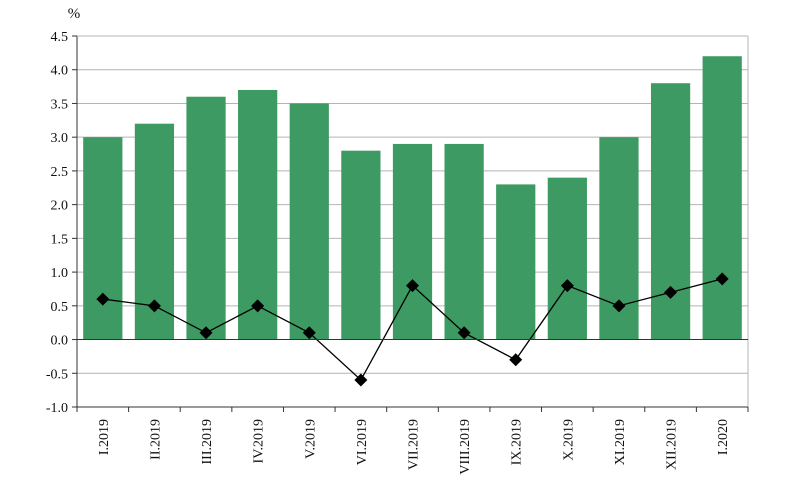 The width and height of the screenshot is (800, 500). Describe the element at coordinates (362, 442) in the screenshot. I see `x-tick-label: VI.2019` at that location.